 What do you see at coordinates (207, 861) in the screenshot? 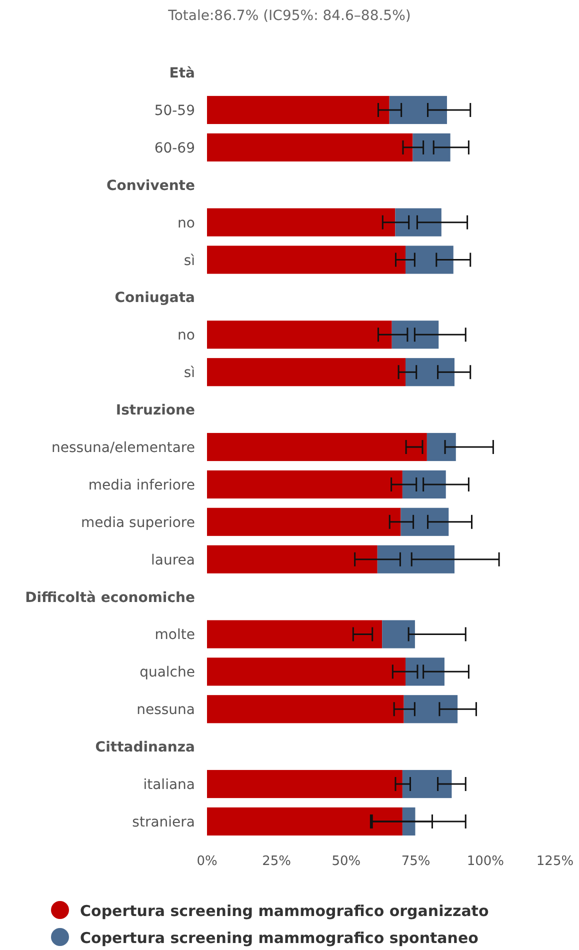
I see `x-tick-label: 0%` at bounding box center [207, 861].